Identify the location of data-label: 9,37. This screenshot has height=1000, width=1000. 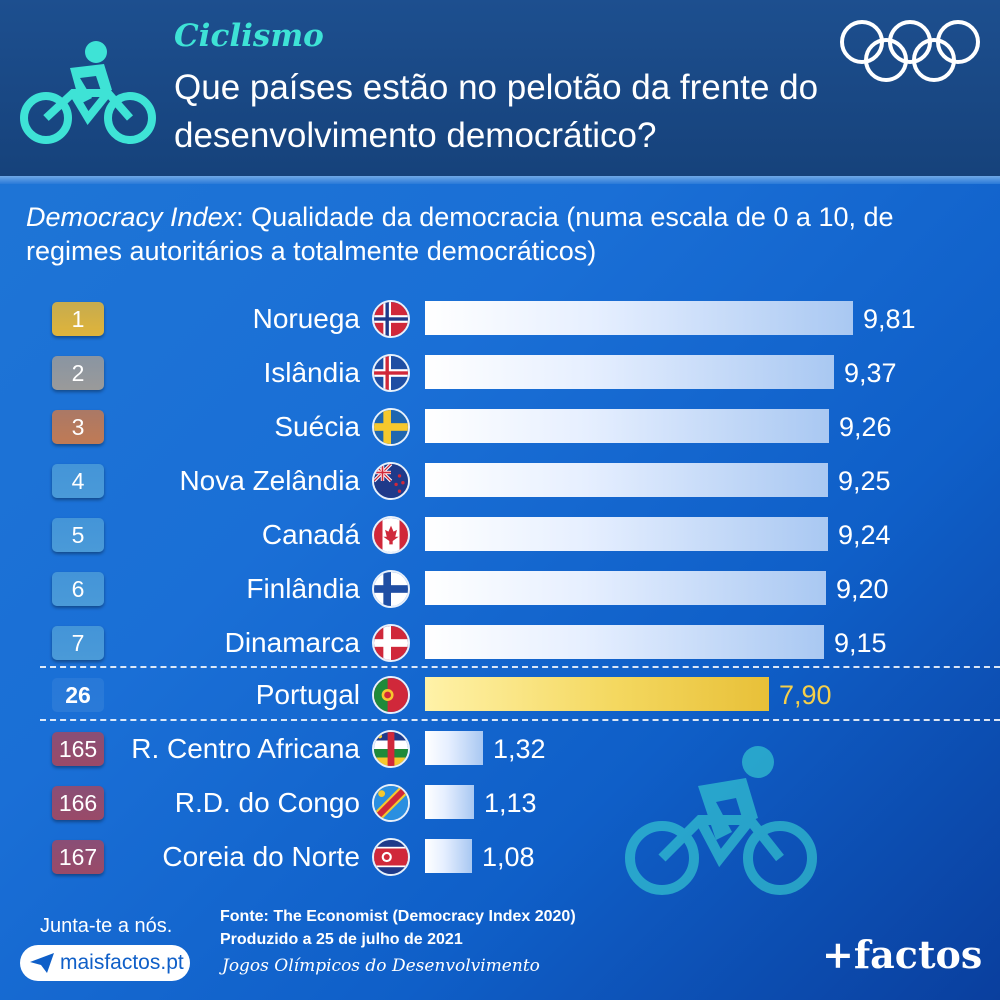
(870, 373).